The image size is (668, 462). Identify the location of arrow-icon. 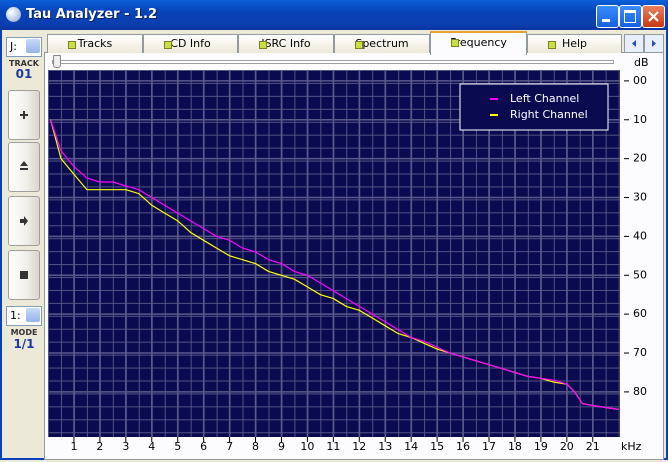
(24, 221).